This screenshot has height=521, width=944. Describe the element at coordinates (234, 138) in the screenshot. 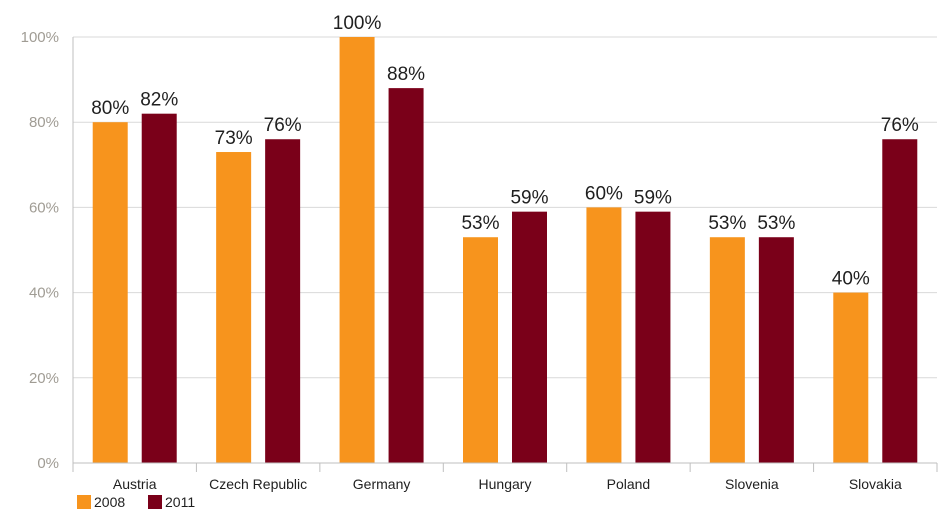

I see `data-label: 73%` at that location.